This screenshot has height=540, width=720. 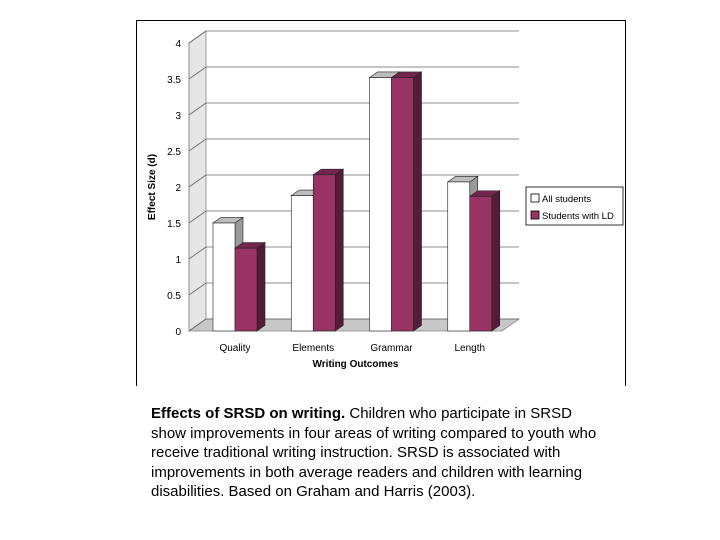 What do you see at coordinates (356, 364) in the screenshot?
I see `x-axis-title: Writing Outcomes` at bounding box center [356, 364].